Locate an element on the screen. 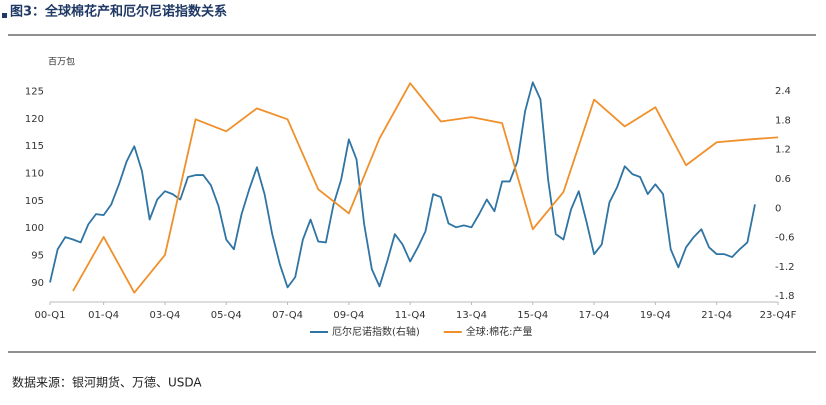 The width and height of the screenshot is (826, 405). chart-title: 图3：全球棉花产和厄尔尼诺指数关系 is located at coordinates (118, 12).